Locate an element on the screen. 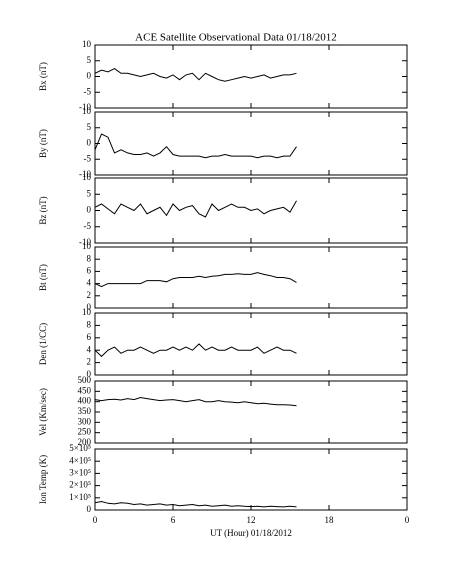 Image resolution: width=453 pixels, height=566 pixels. y-tick-label: 450 is located at coordinates (85, 390).